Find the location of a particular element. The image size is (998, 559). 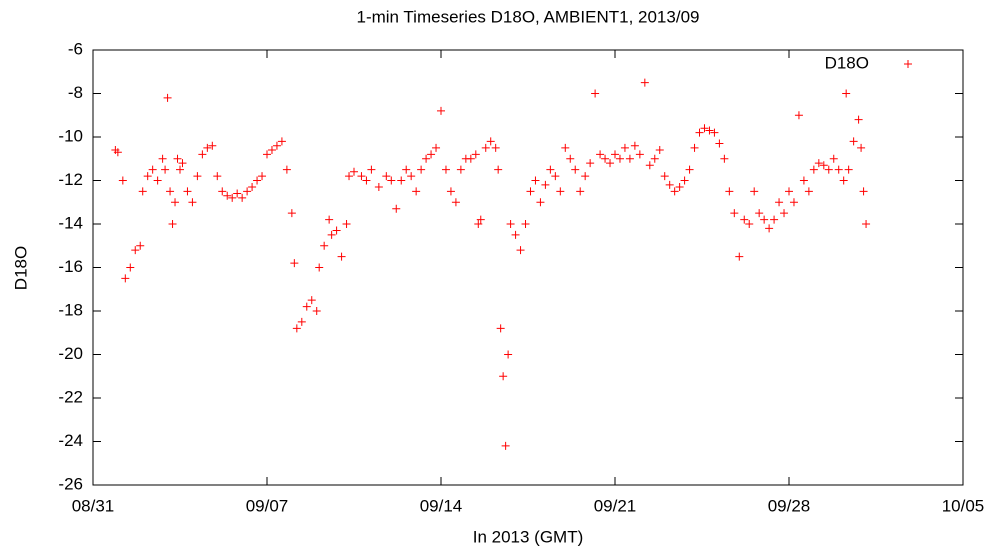

y-tick-label: -22 is located at coordinates (70, 396).